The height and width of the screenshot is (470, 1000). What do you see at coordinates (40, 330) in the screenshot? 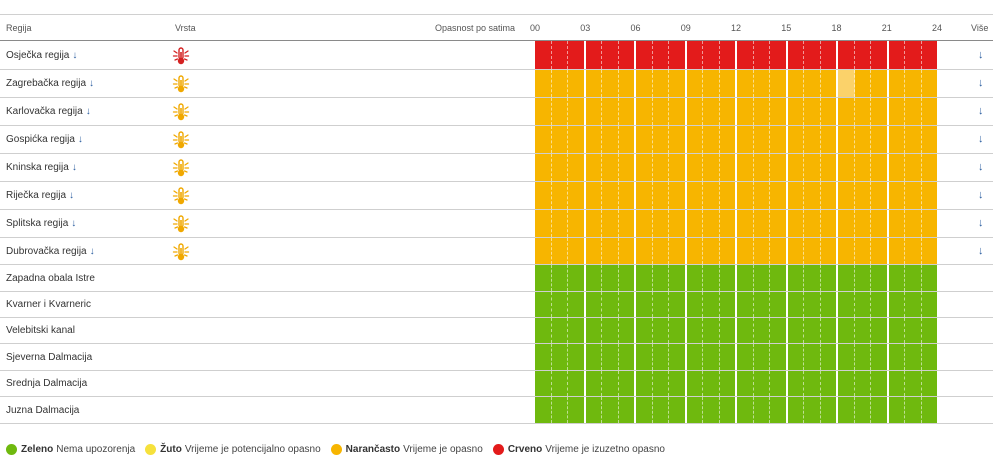
I see `region-label: Velebitski kanal` at bounding box center [40, 330].